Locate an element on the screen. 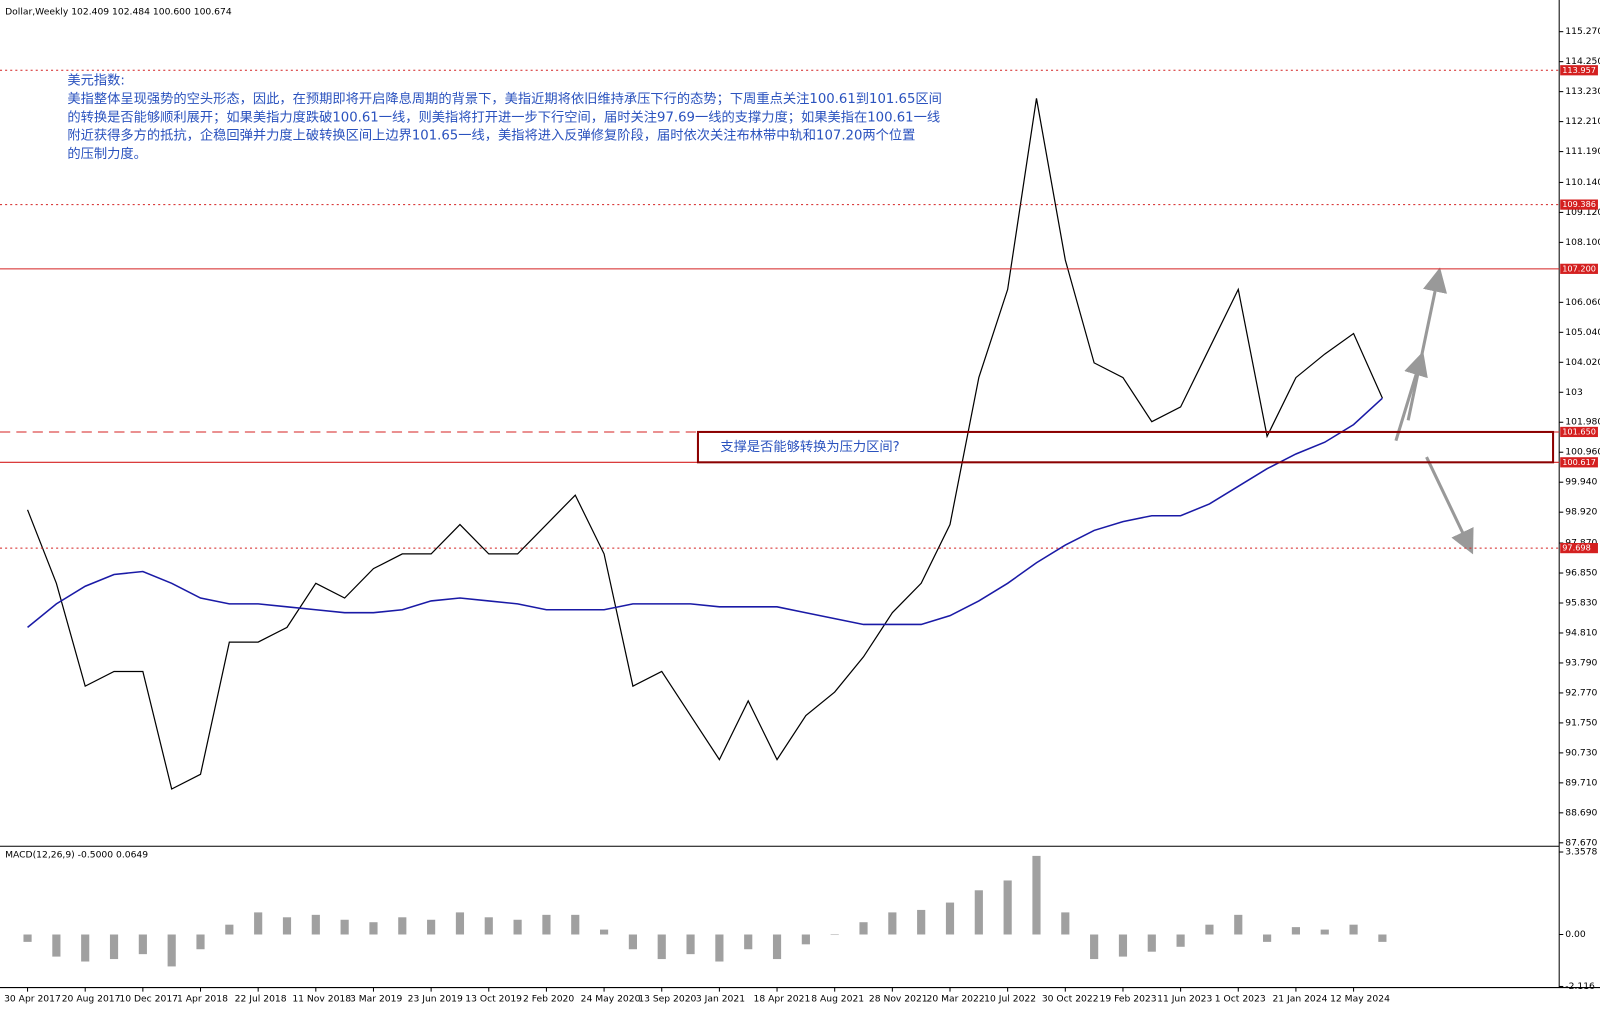 The width and height of the screenshot is (1600, 1010). lvl-label: 101.650 is located at coordinates (1579, 431).